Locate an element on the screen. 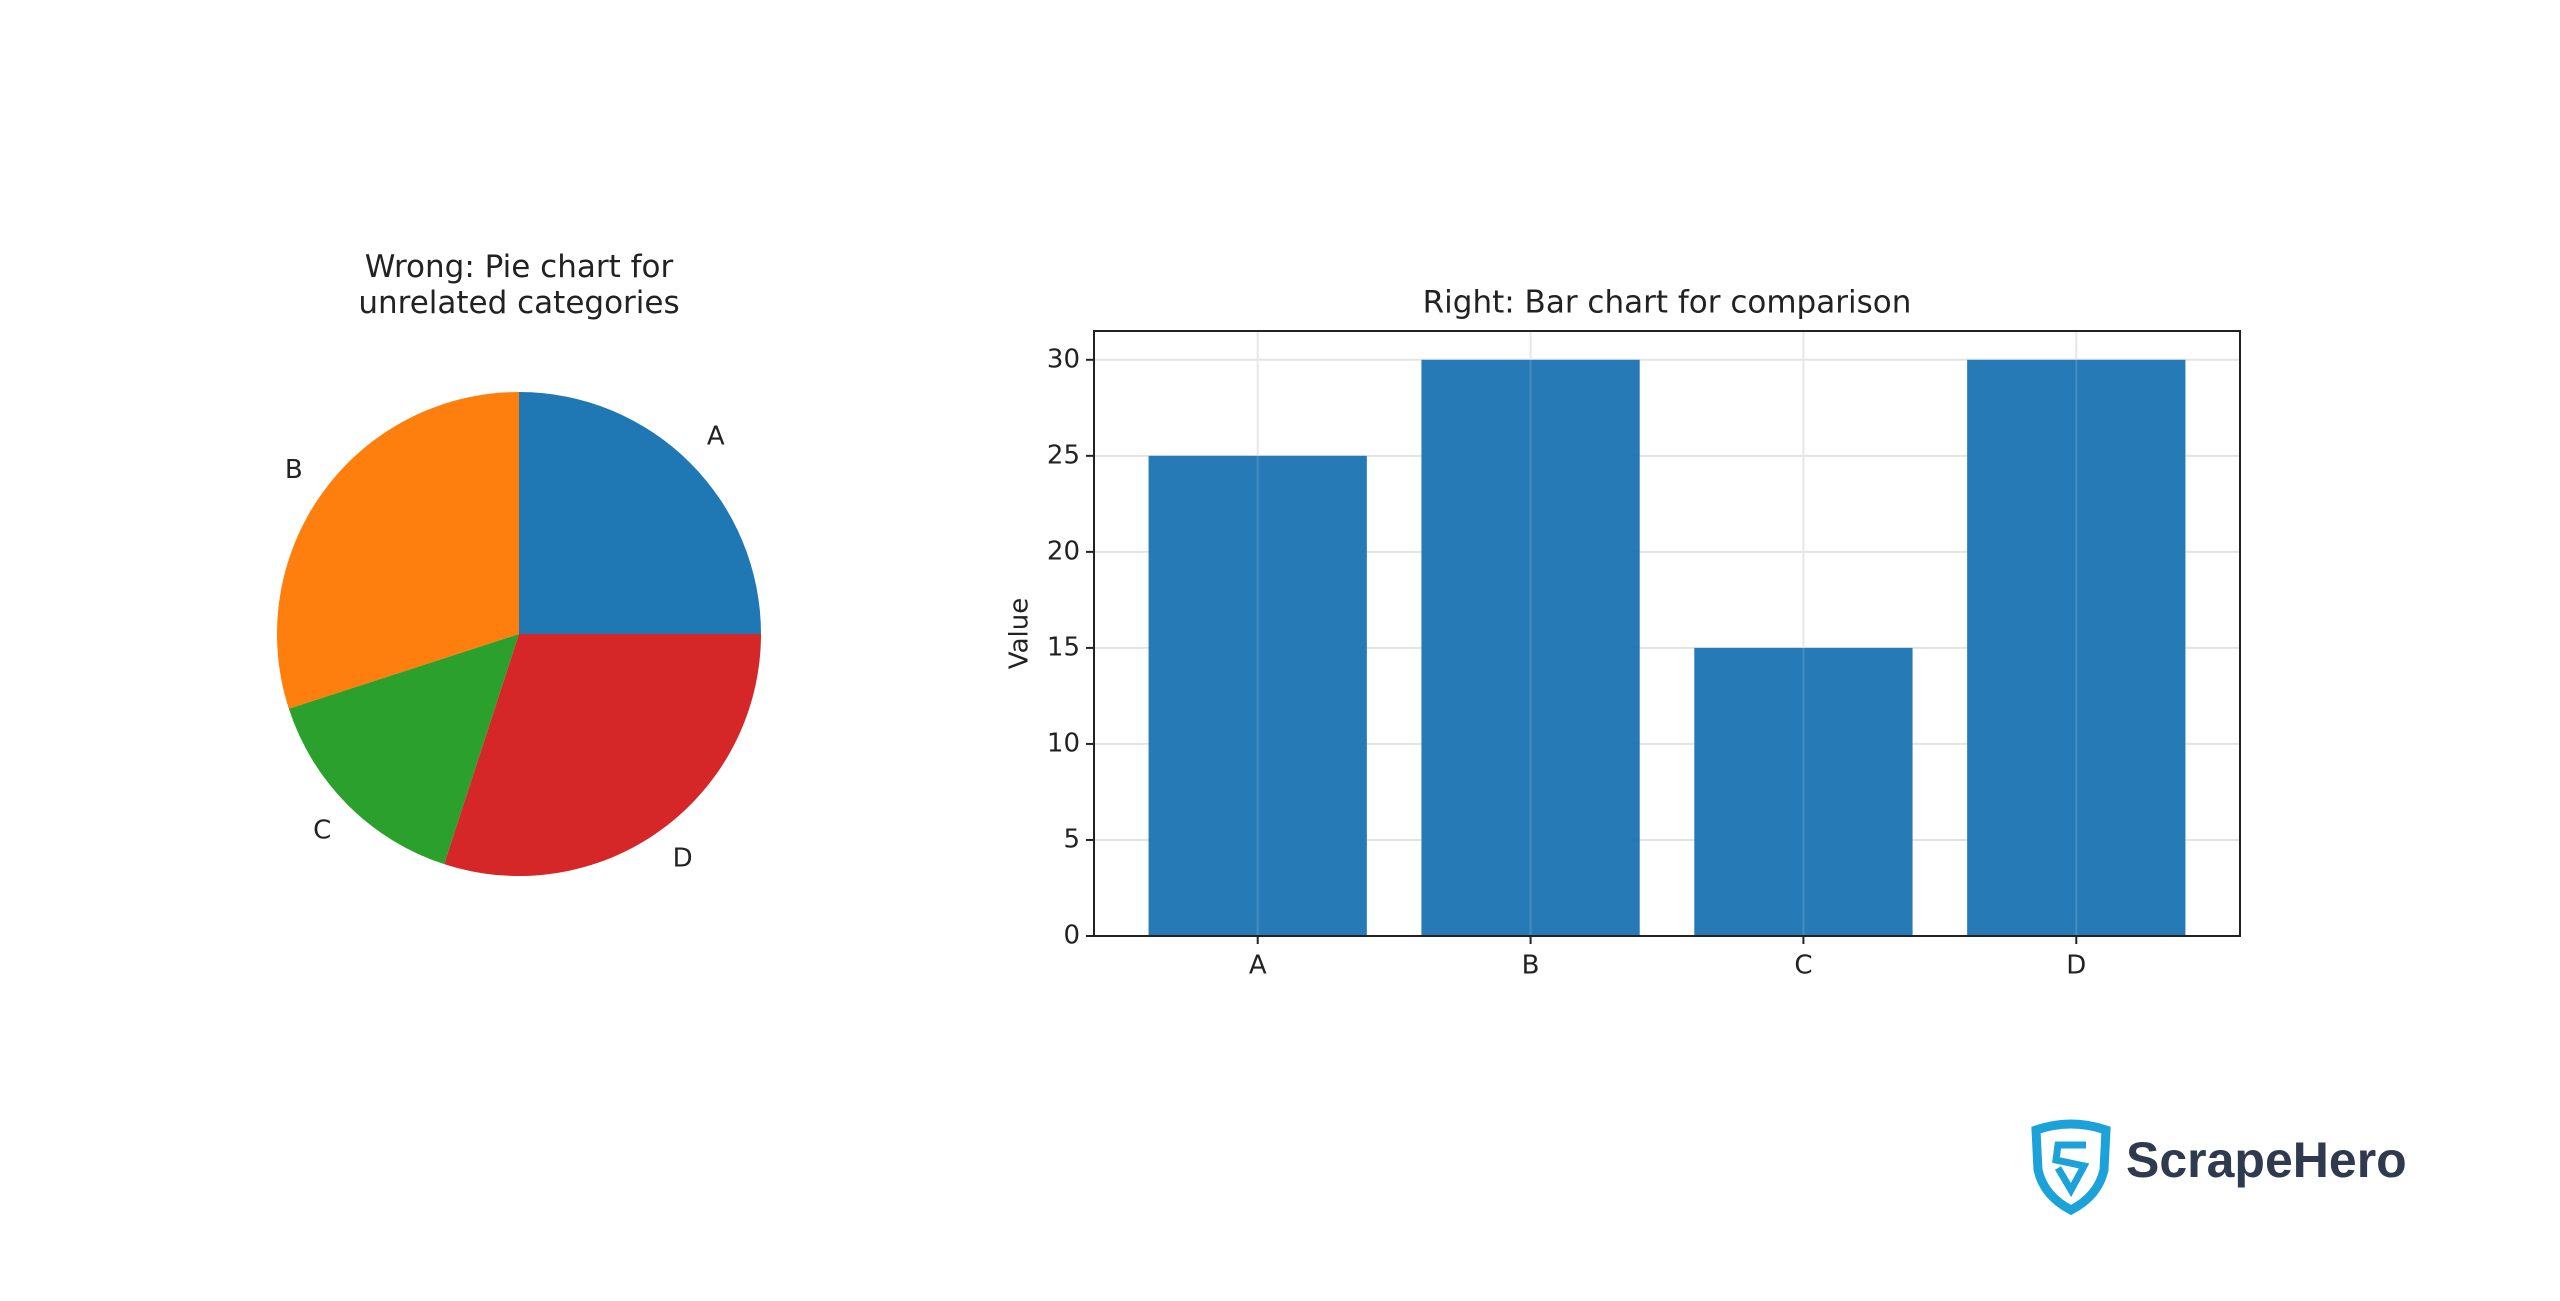  y-tick-label: 15 is located at coordinates (1063, 647).